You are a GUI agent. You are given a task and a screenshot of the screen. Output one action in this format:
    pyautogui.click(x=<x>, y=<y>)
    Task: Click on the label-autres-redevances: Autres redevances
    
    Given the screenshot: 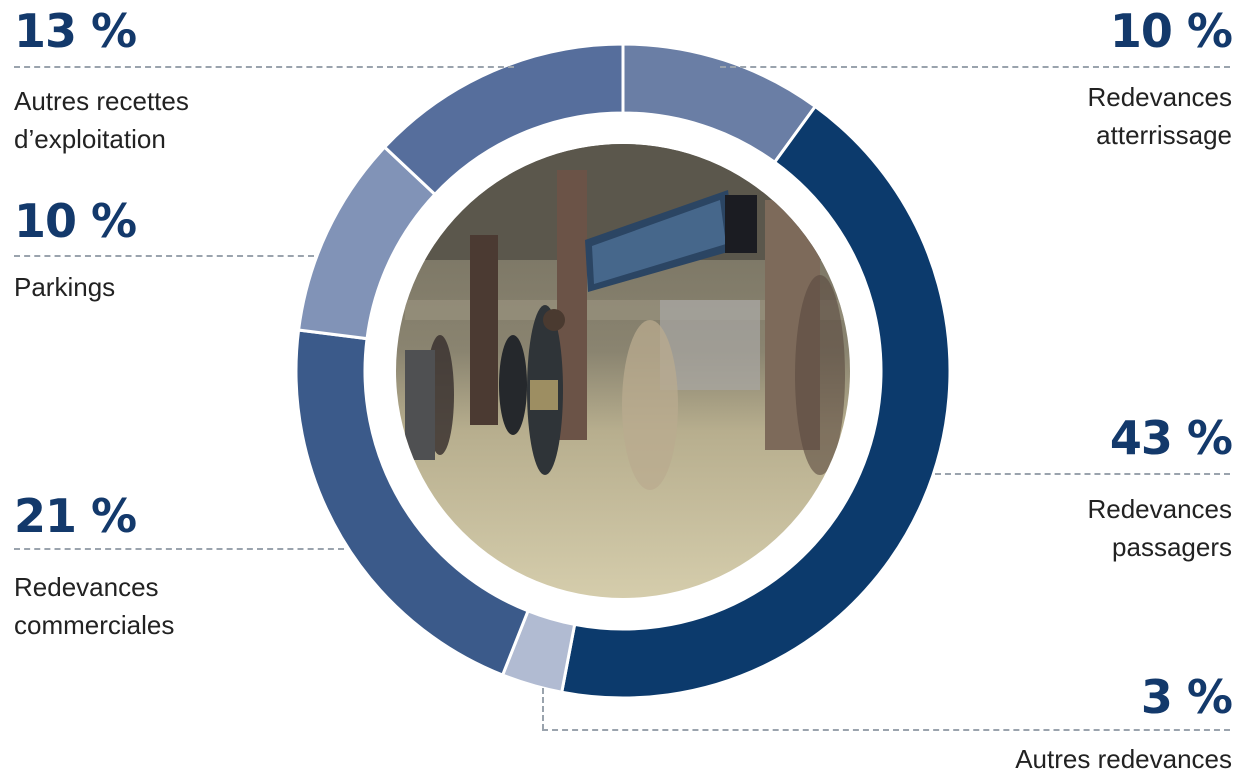 What is the action you would take?
    pyautogui.click(x=1123, y=759)
    